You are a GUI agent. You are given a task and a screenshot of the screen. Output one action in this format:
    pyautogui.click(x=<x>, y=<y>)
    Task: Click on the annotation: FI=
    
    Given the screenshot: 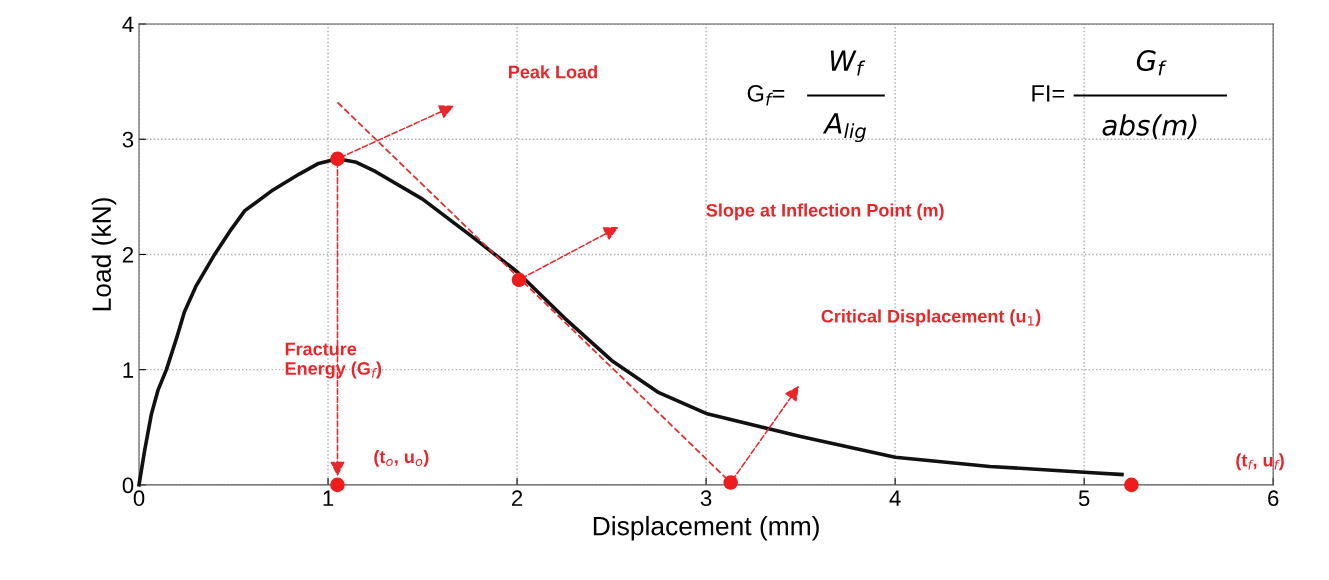 What is the action you would take?
    pyautogui.click(x=1048, y=93)
    